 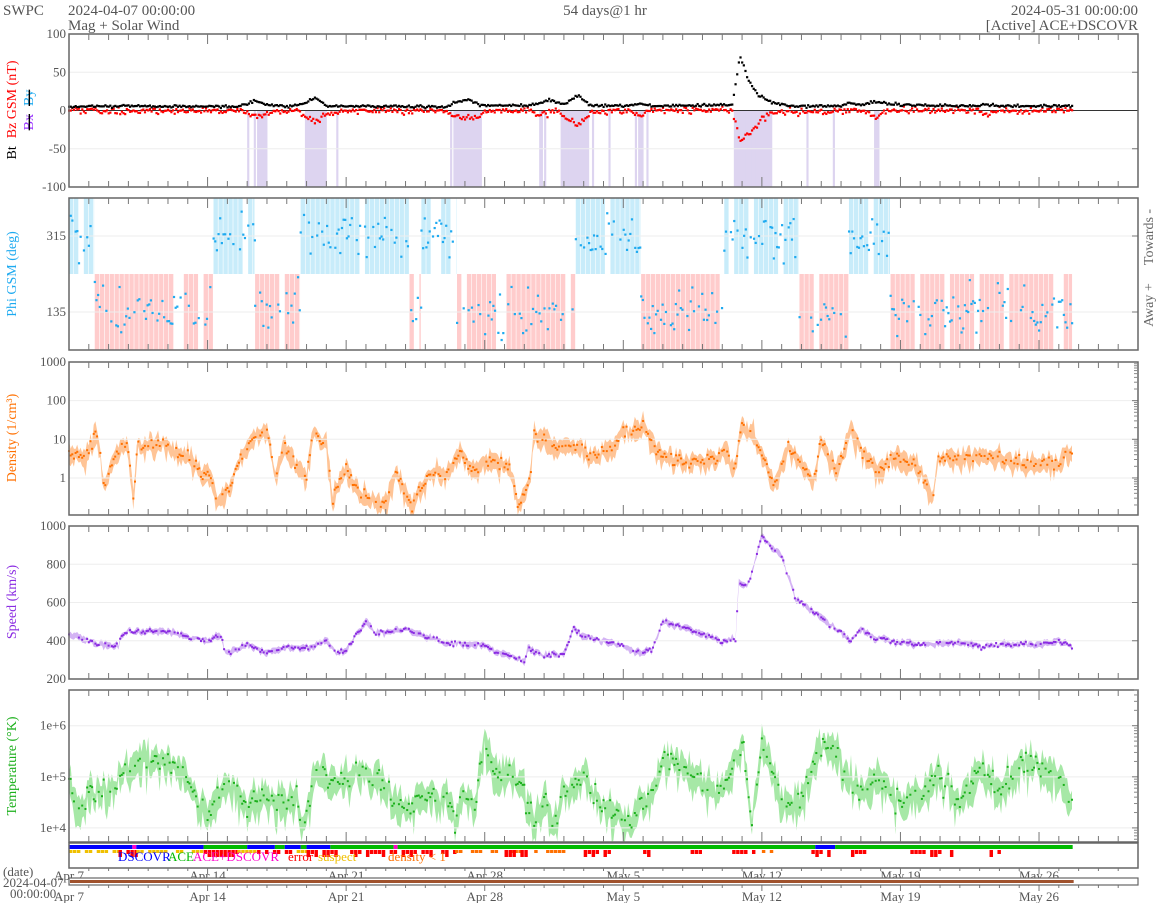 I want to click on quality-flag-error, so click(x=316, y=853).